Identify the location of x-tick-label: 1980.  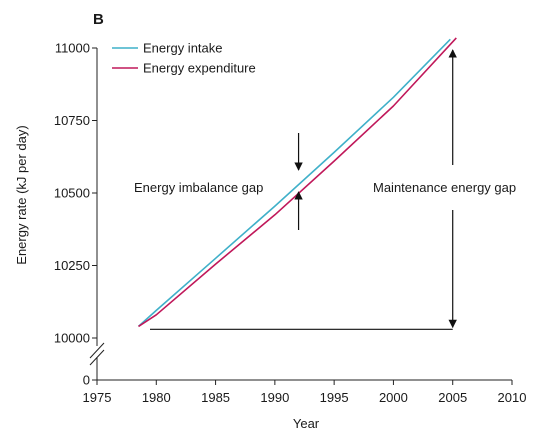
(156, 397).